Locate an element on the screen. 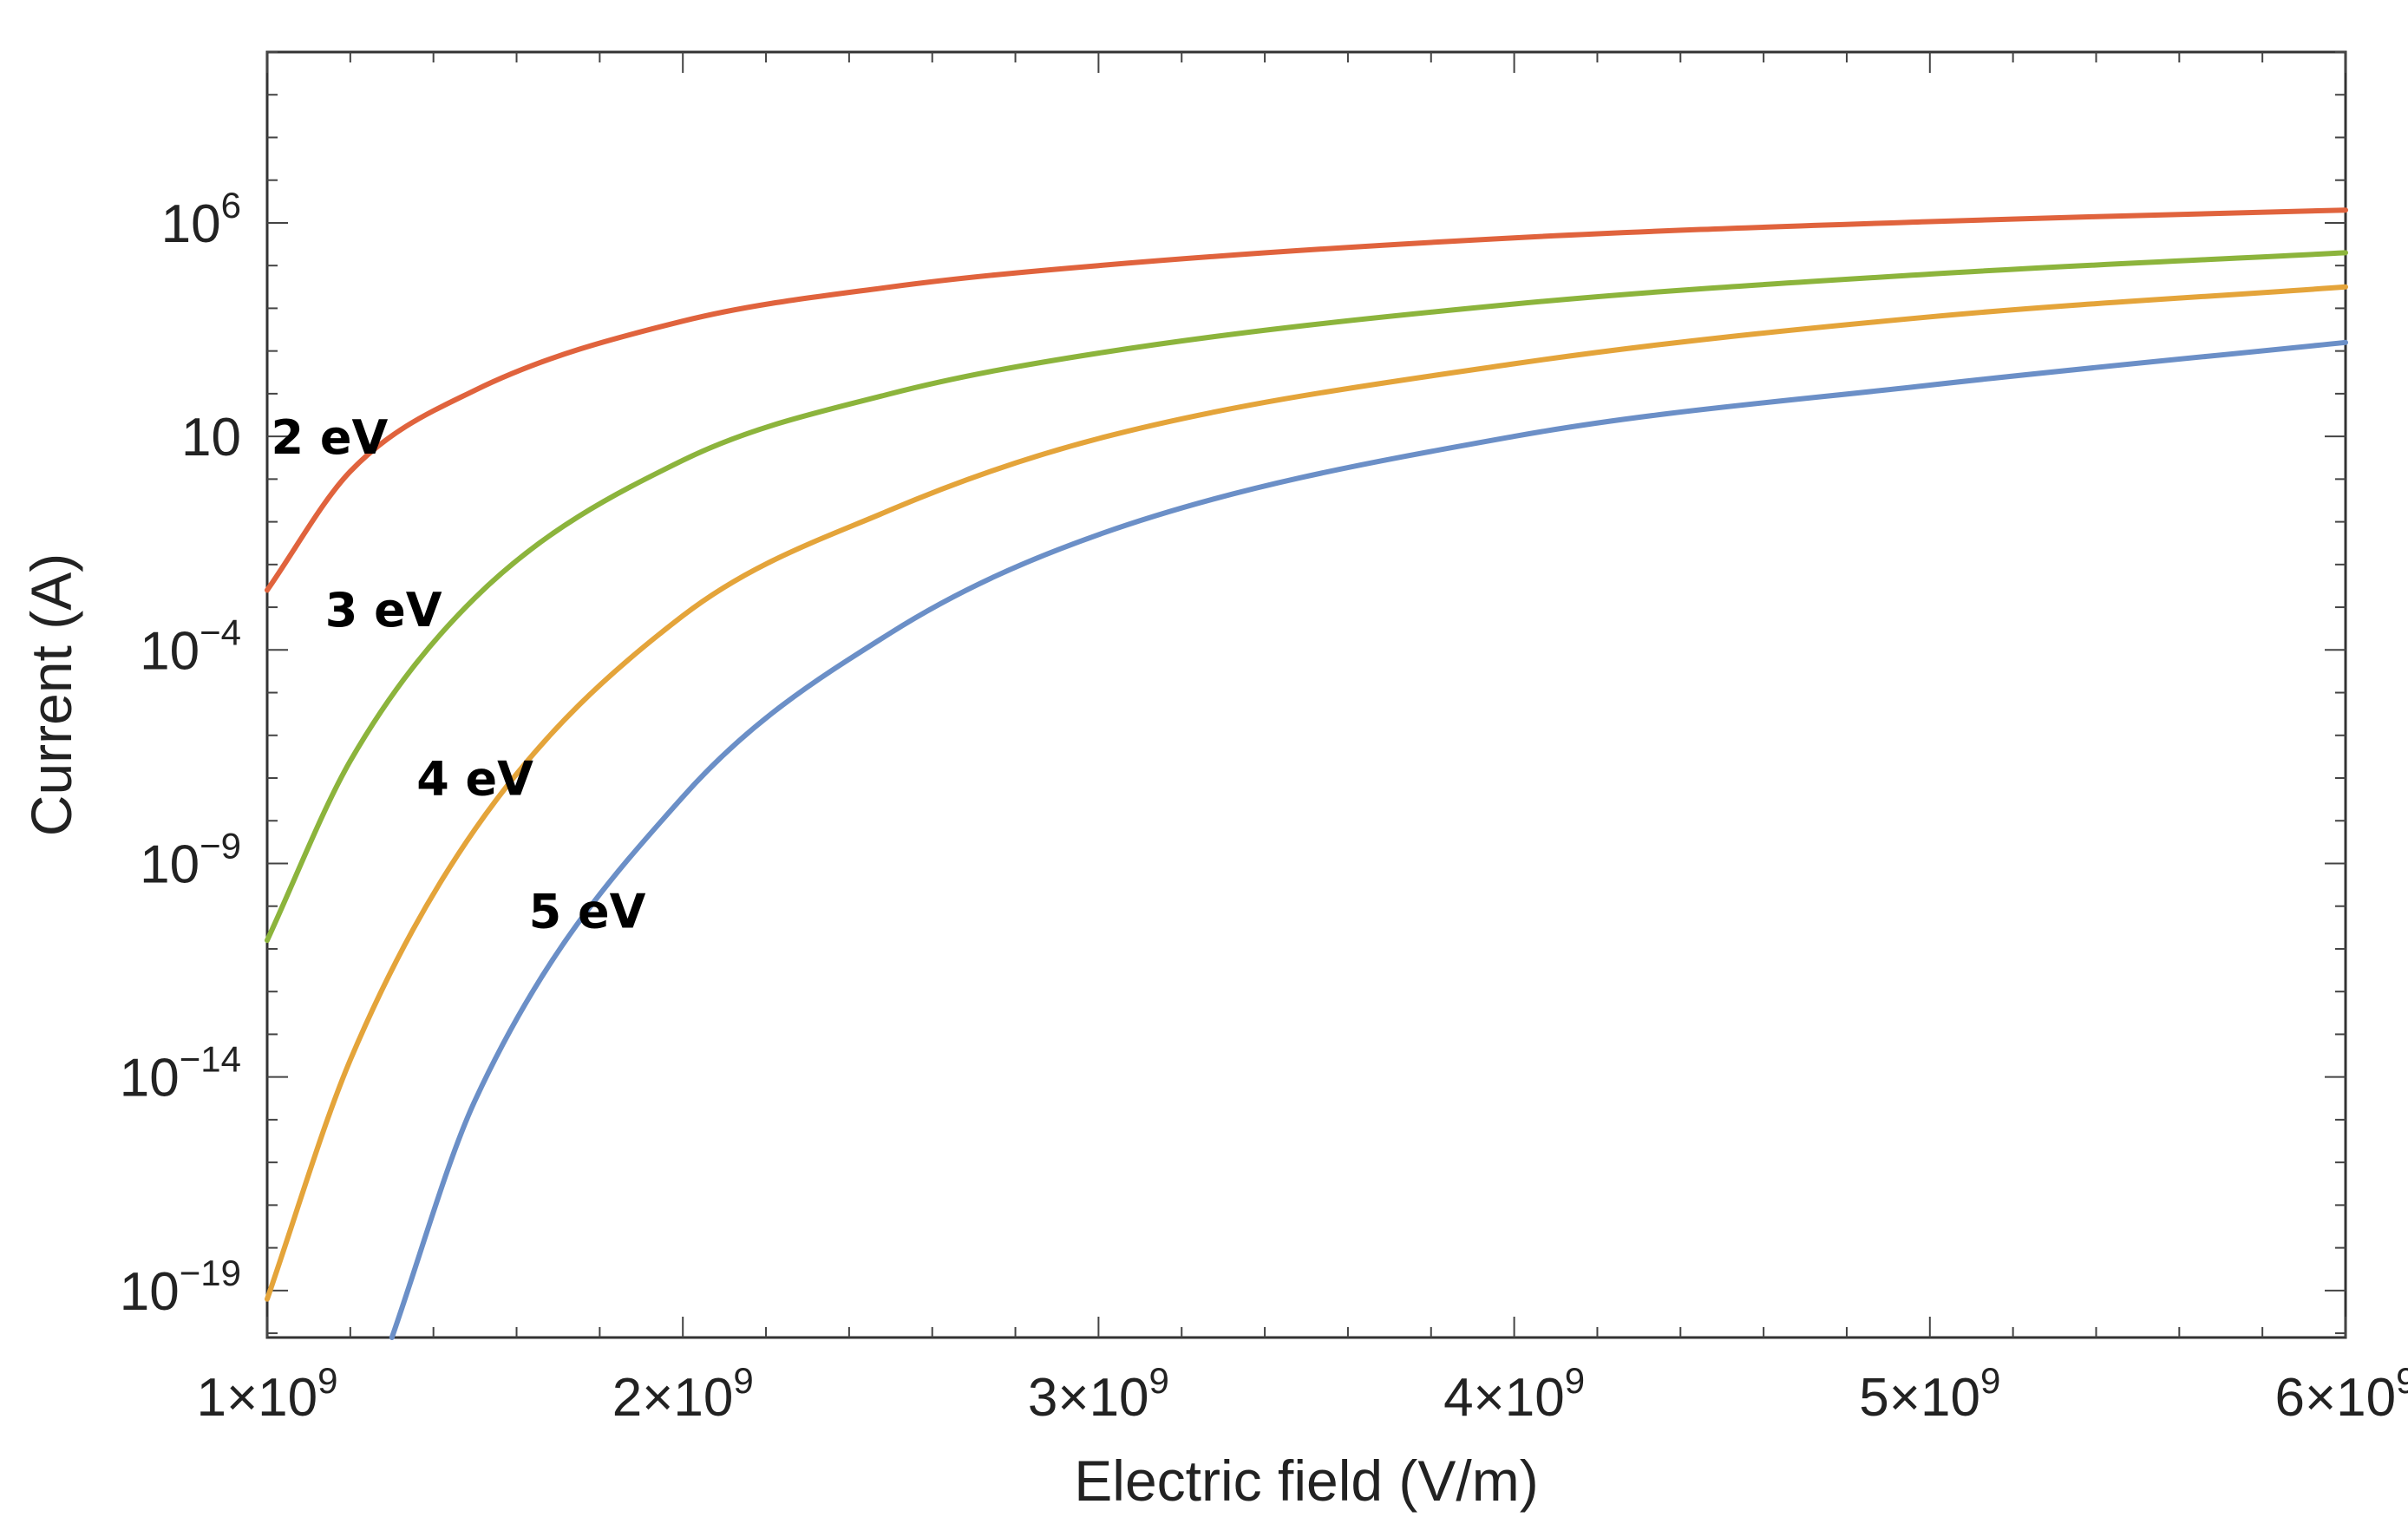  series-label-3ev: 3 eV is located at coordinates (383, 610).